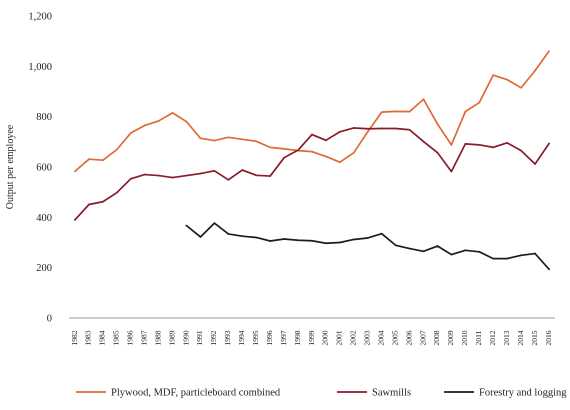 The width and height of the screenshot is (570, 410). What do you see at coordinates (199, 337) in the screenshot?
I see `x-tick-label: 1991` at bounding box center [199, 337].